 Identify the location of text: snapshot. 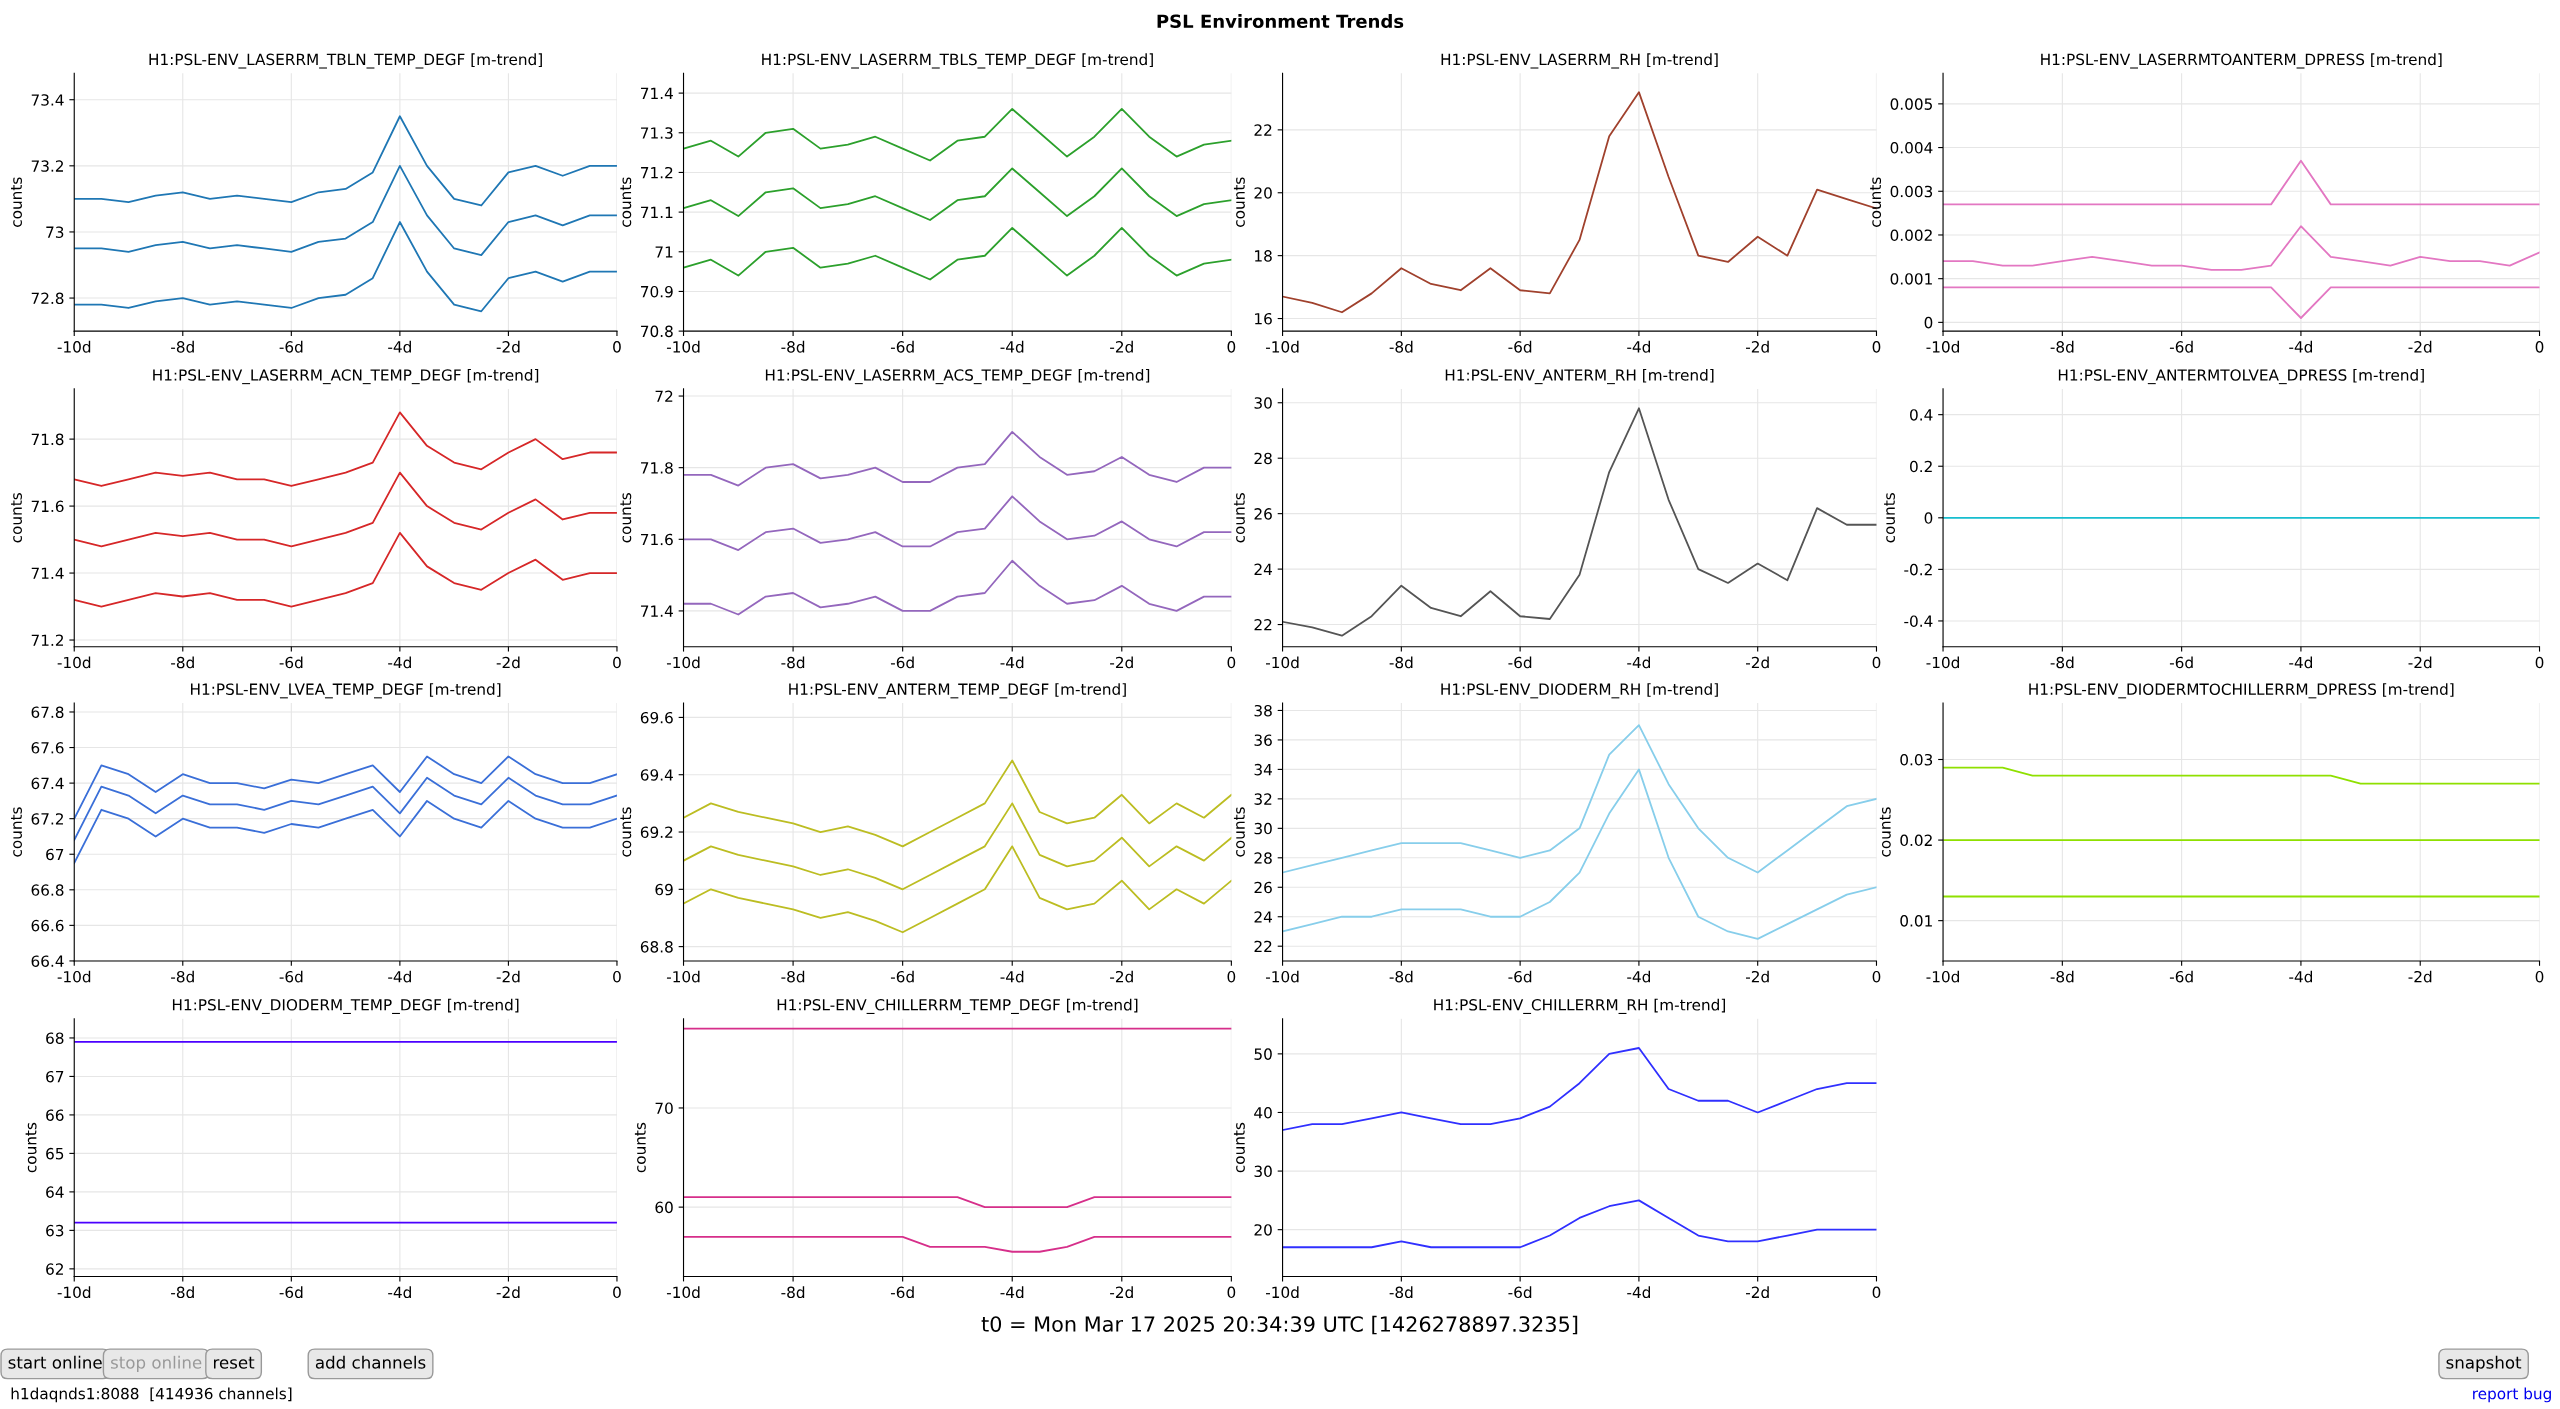
(2484, 1363).